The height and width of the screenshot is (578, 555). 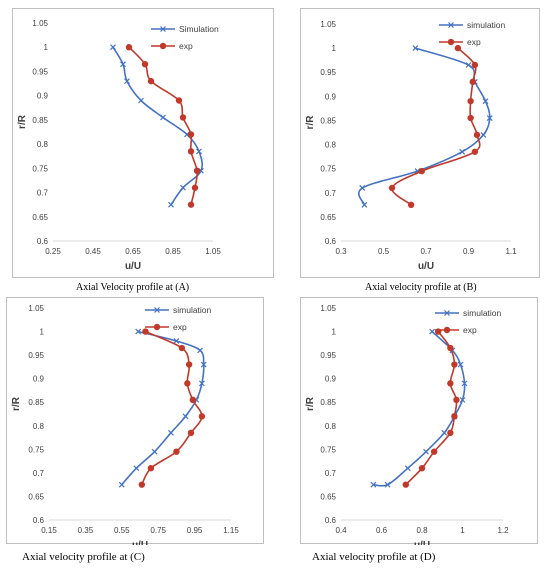 What do you see at coordinates (133, 287) in the screenshot?
I see `caption-a: Axial Velocity profile at (A)` at bounding box center [133, 287].